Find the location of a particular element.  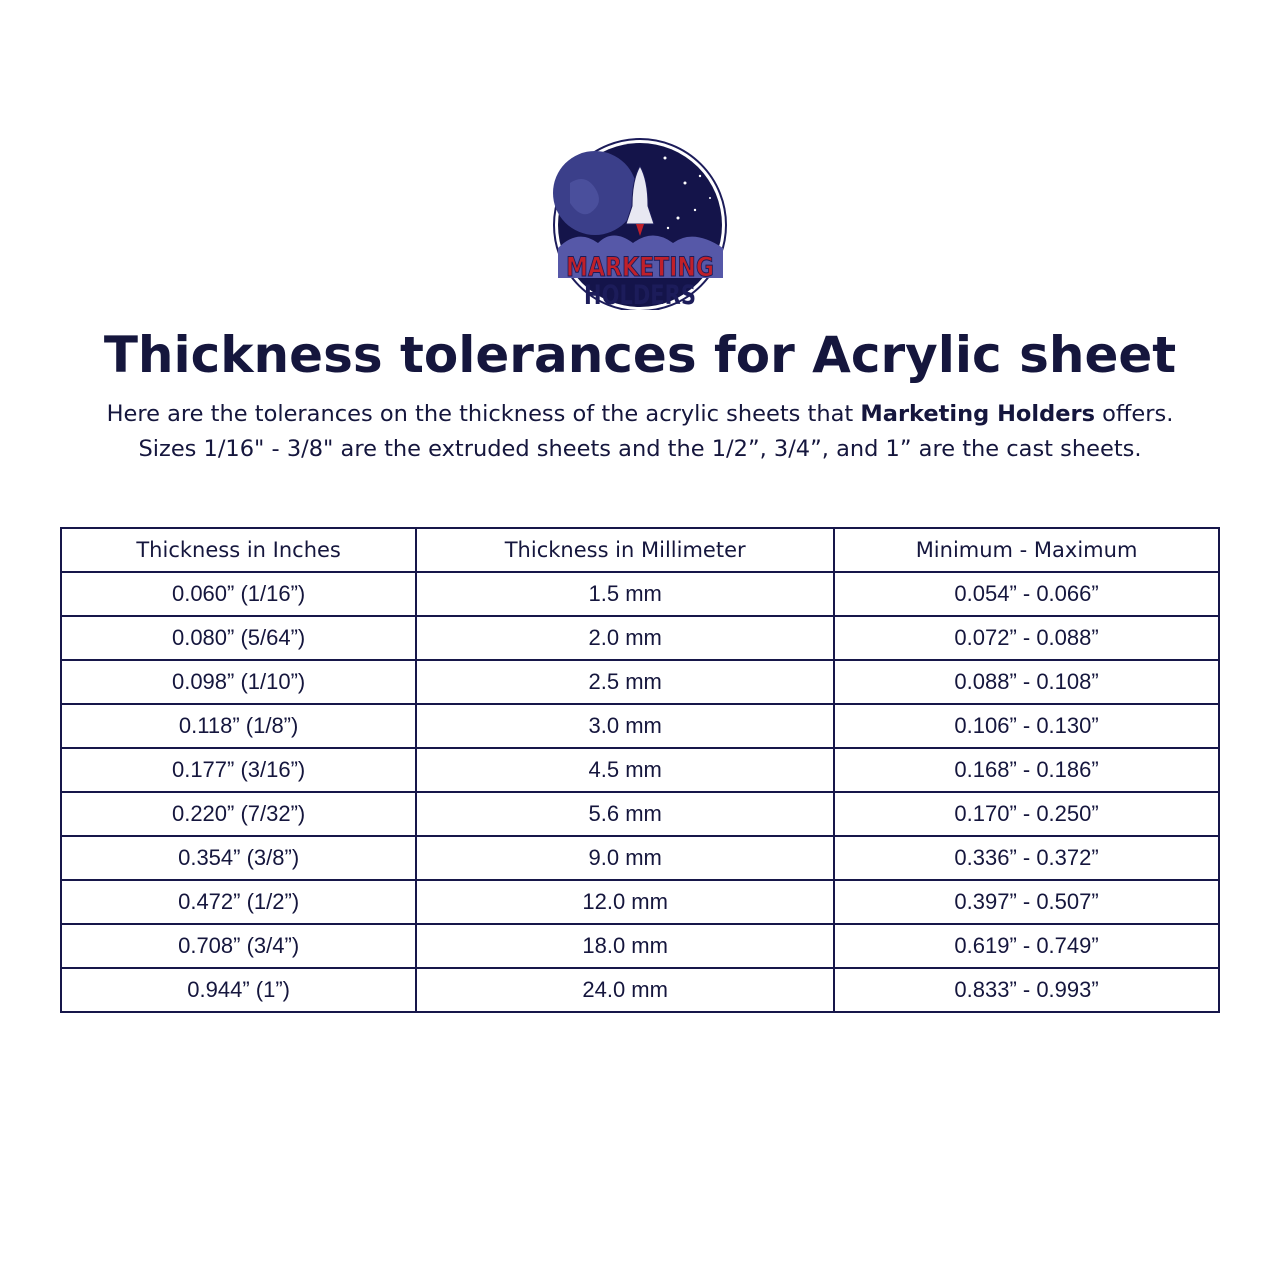

table-row: 0.220” (7/32”) 5.6 mm 0.170” - 0.250” is located at coordinates (639, 814).